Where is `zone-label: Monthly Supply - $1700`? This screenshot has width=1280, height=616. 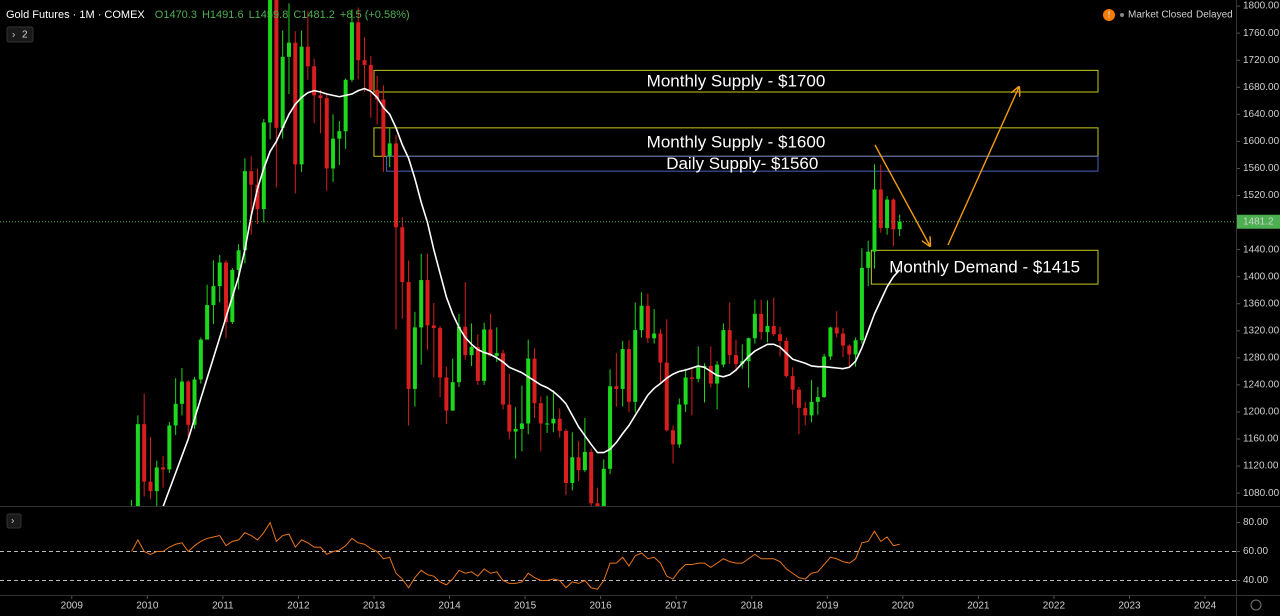
zone-label: Monthly Supply - $1700 is located at coordinates (736, 81).